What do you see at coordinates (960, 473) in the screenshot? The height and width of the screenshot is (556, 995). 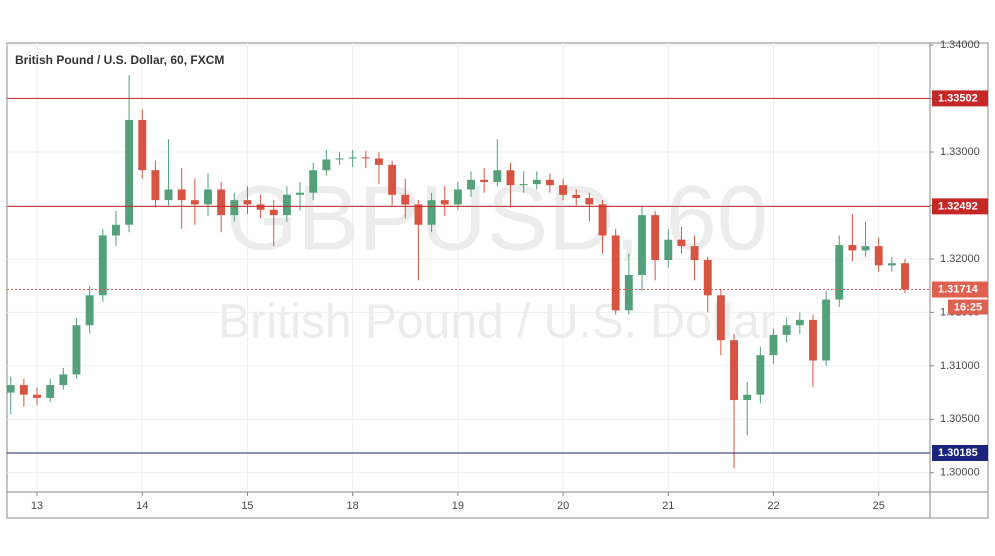 I see `y-tick-label: 1.30000` at bounding box center [960, 473].